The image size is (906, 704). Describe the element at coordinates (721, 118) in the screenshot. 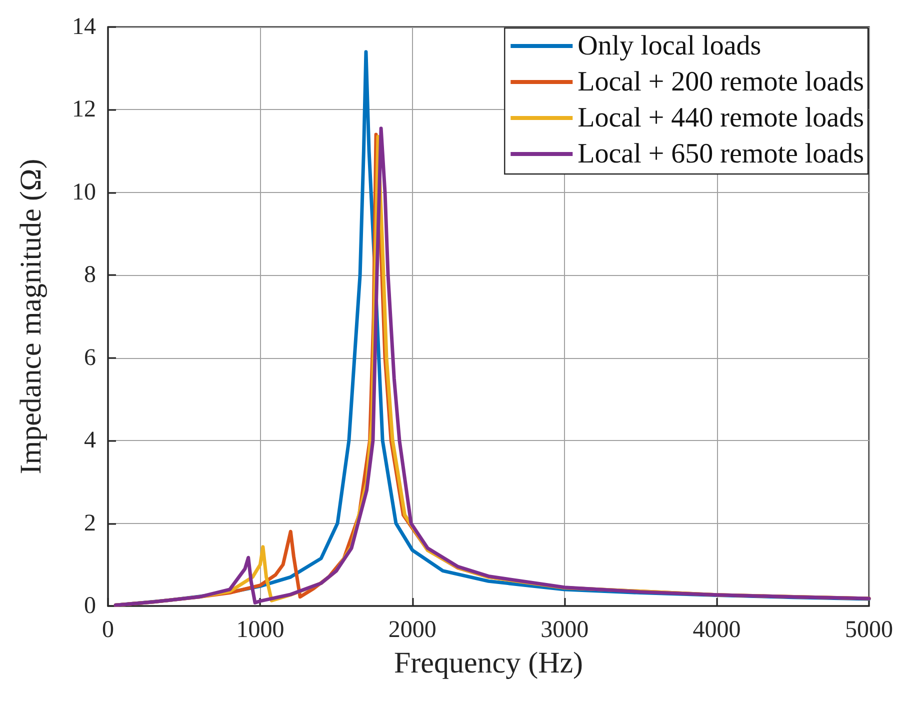

I see `legend-label: Local + 440 remote loads` at that location.